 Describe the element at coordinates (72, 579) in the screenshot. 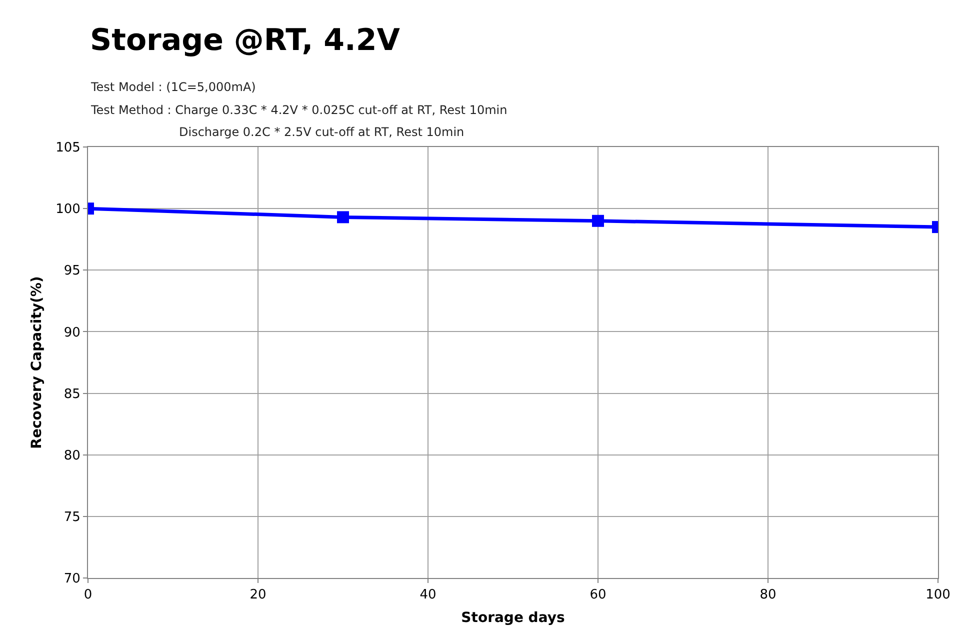

I see `y-tick-label: 70` at that location.